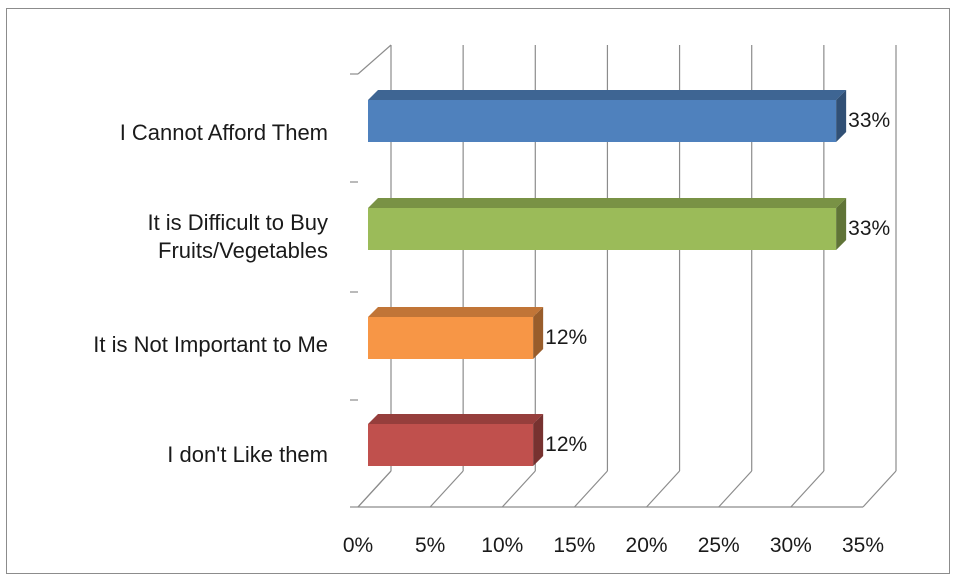 This screenshot has height=580, width=959. What do you see at coordinates (647, 545) in the screenshot?
I see `x-tick-label: 20%` at bounding box center [647, 545].